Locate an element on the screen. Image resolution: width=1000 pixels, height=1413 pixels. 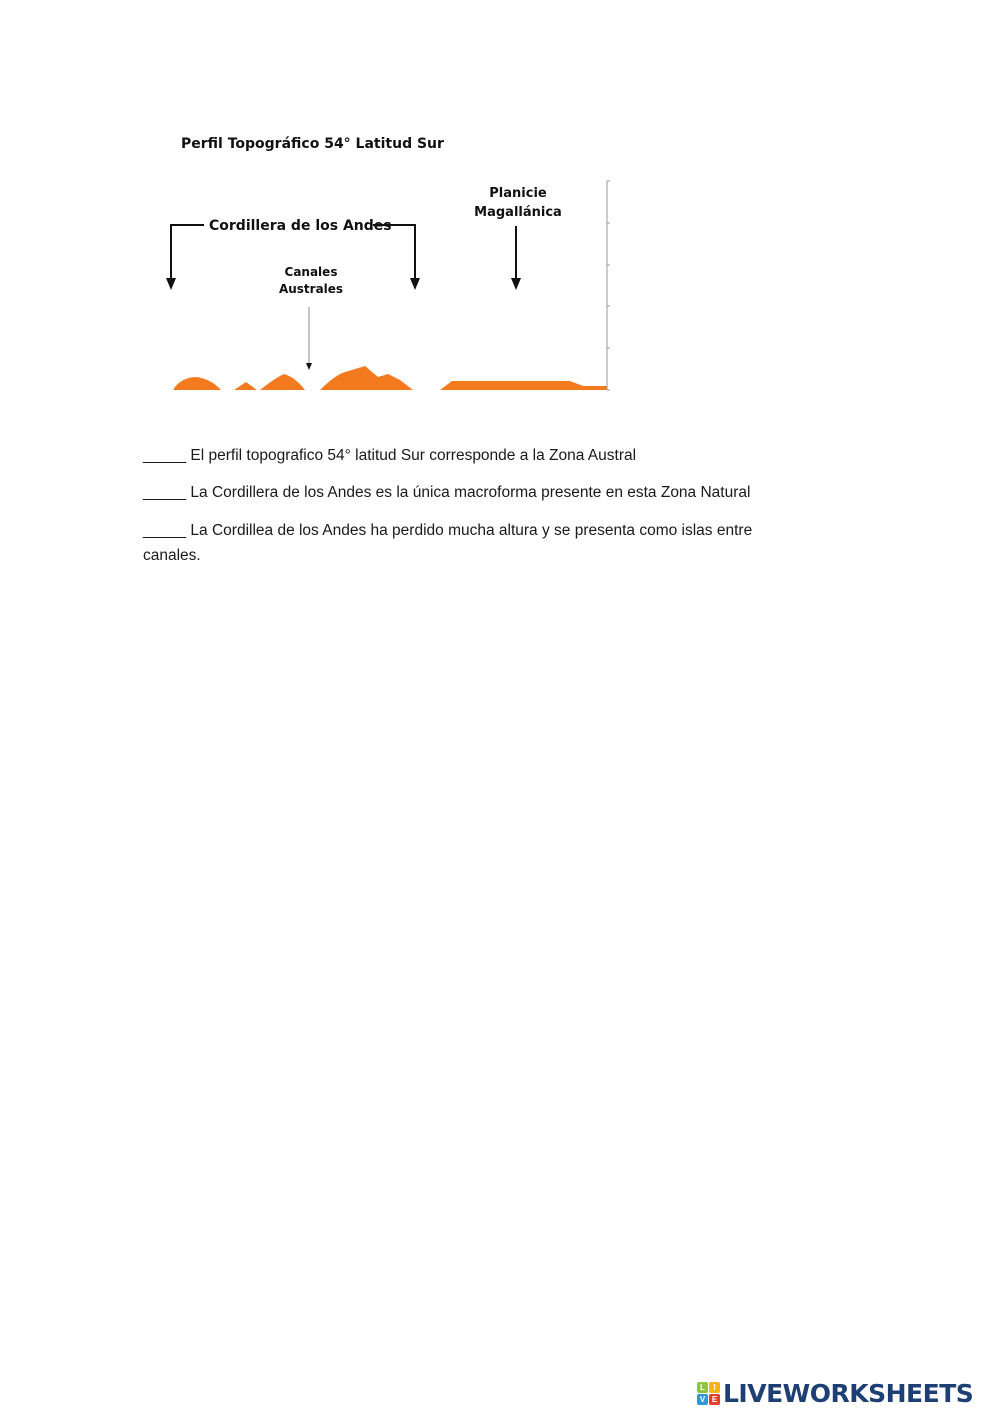
logo-cube: E is located at coordinates (714, 1399).